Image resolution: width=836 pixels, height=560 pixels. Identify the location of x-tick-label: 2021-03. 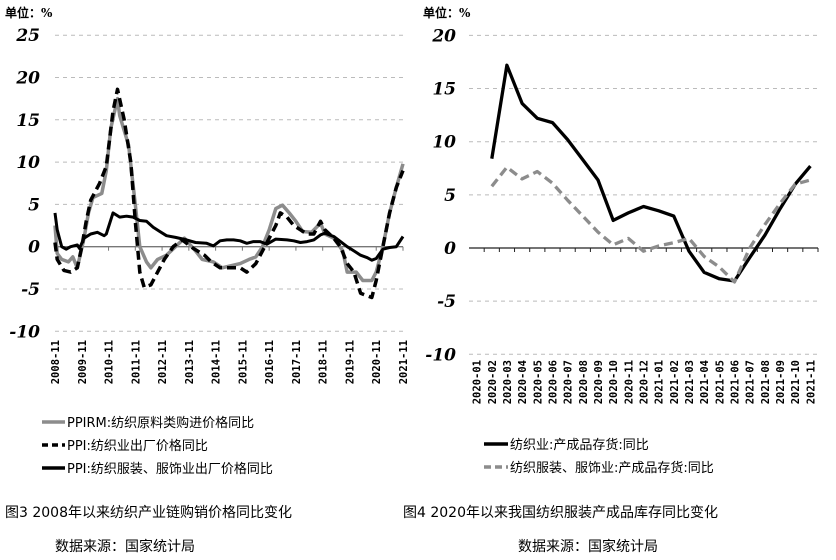
(690, 382).